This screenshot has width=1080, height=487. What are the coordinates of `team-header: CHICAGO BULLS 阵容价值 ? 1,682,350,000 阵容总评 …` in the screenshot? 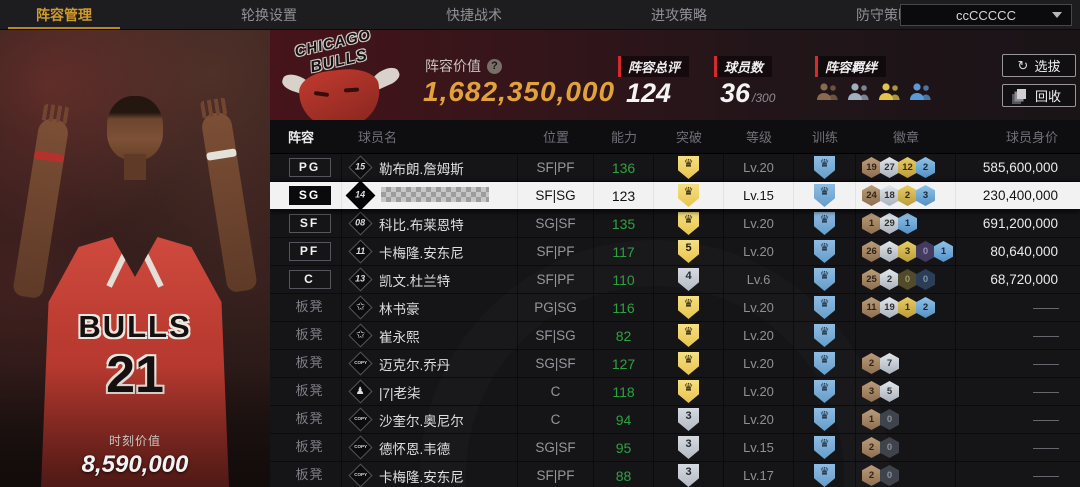 It's located at (675, 75).